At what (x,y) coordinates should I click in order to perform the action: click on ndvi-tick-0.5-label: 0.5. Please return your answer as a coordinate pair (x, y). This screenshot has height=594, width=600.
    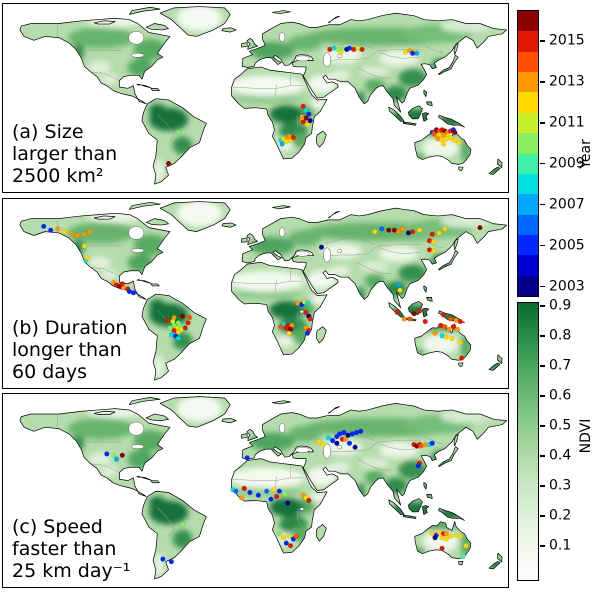
    Looking at the image, I should click on (560, 425).